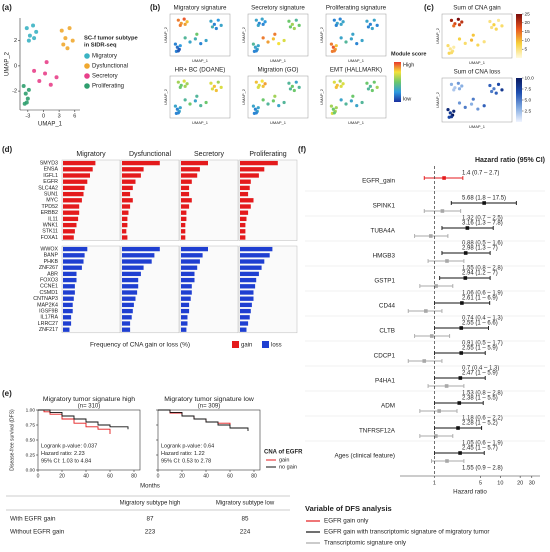  Describe the element at coordinates (209, 289) in the screenshot. I see `panel-frame` at that location.